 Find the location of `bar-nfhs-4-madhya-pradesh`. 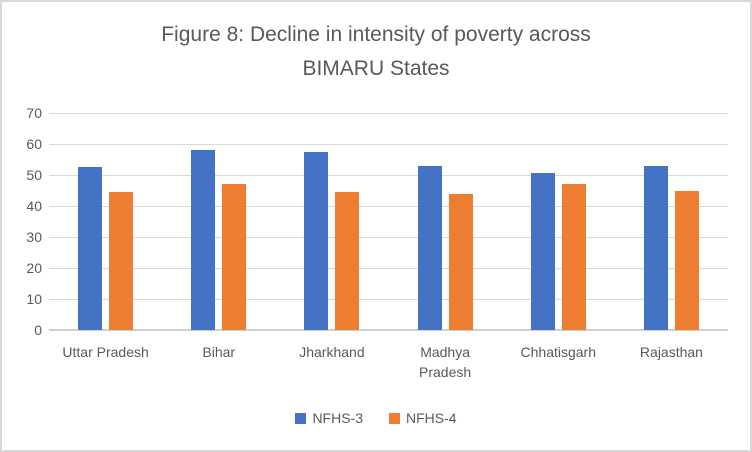

bar-nfhs-4-madhya-pradesh is located at coordinates (460, 261).